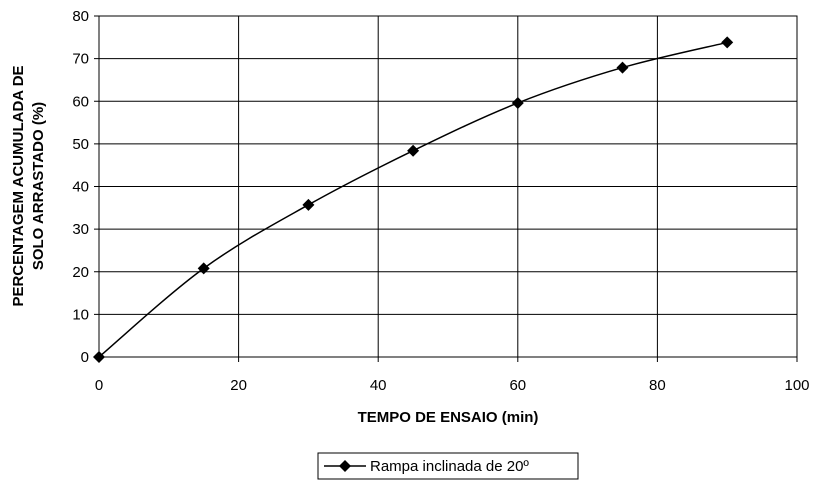 This screenshot has height=482, width=813. I want to click on x-tick-label-2: 40, so click(378, 385).